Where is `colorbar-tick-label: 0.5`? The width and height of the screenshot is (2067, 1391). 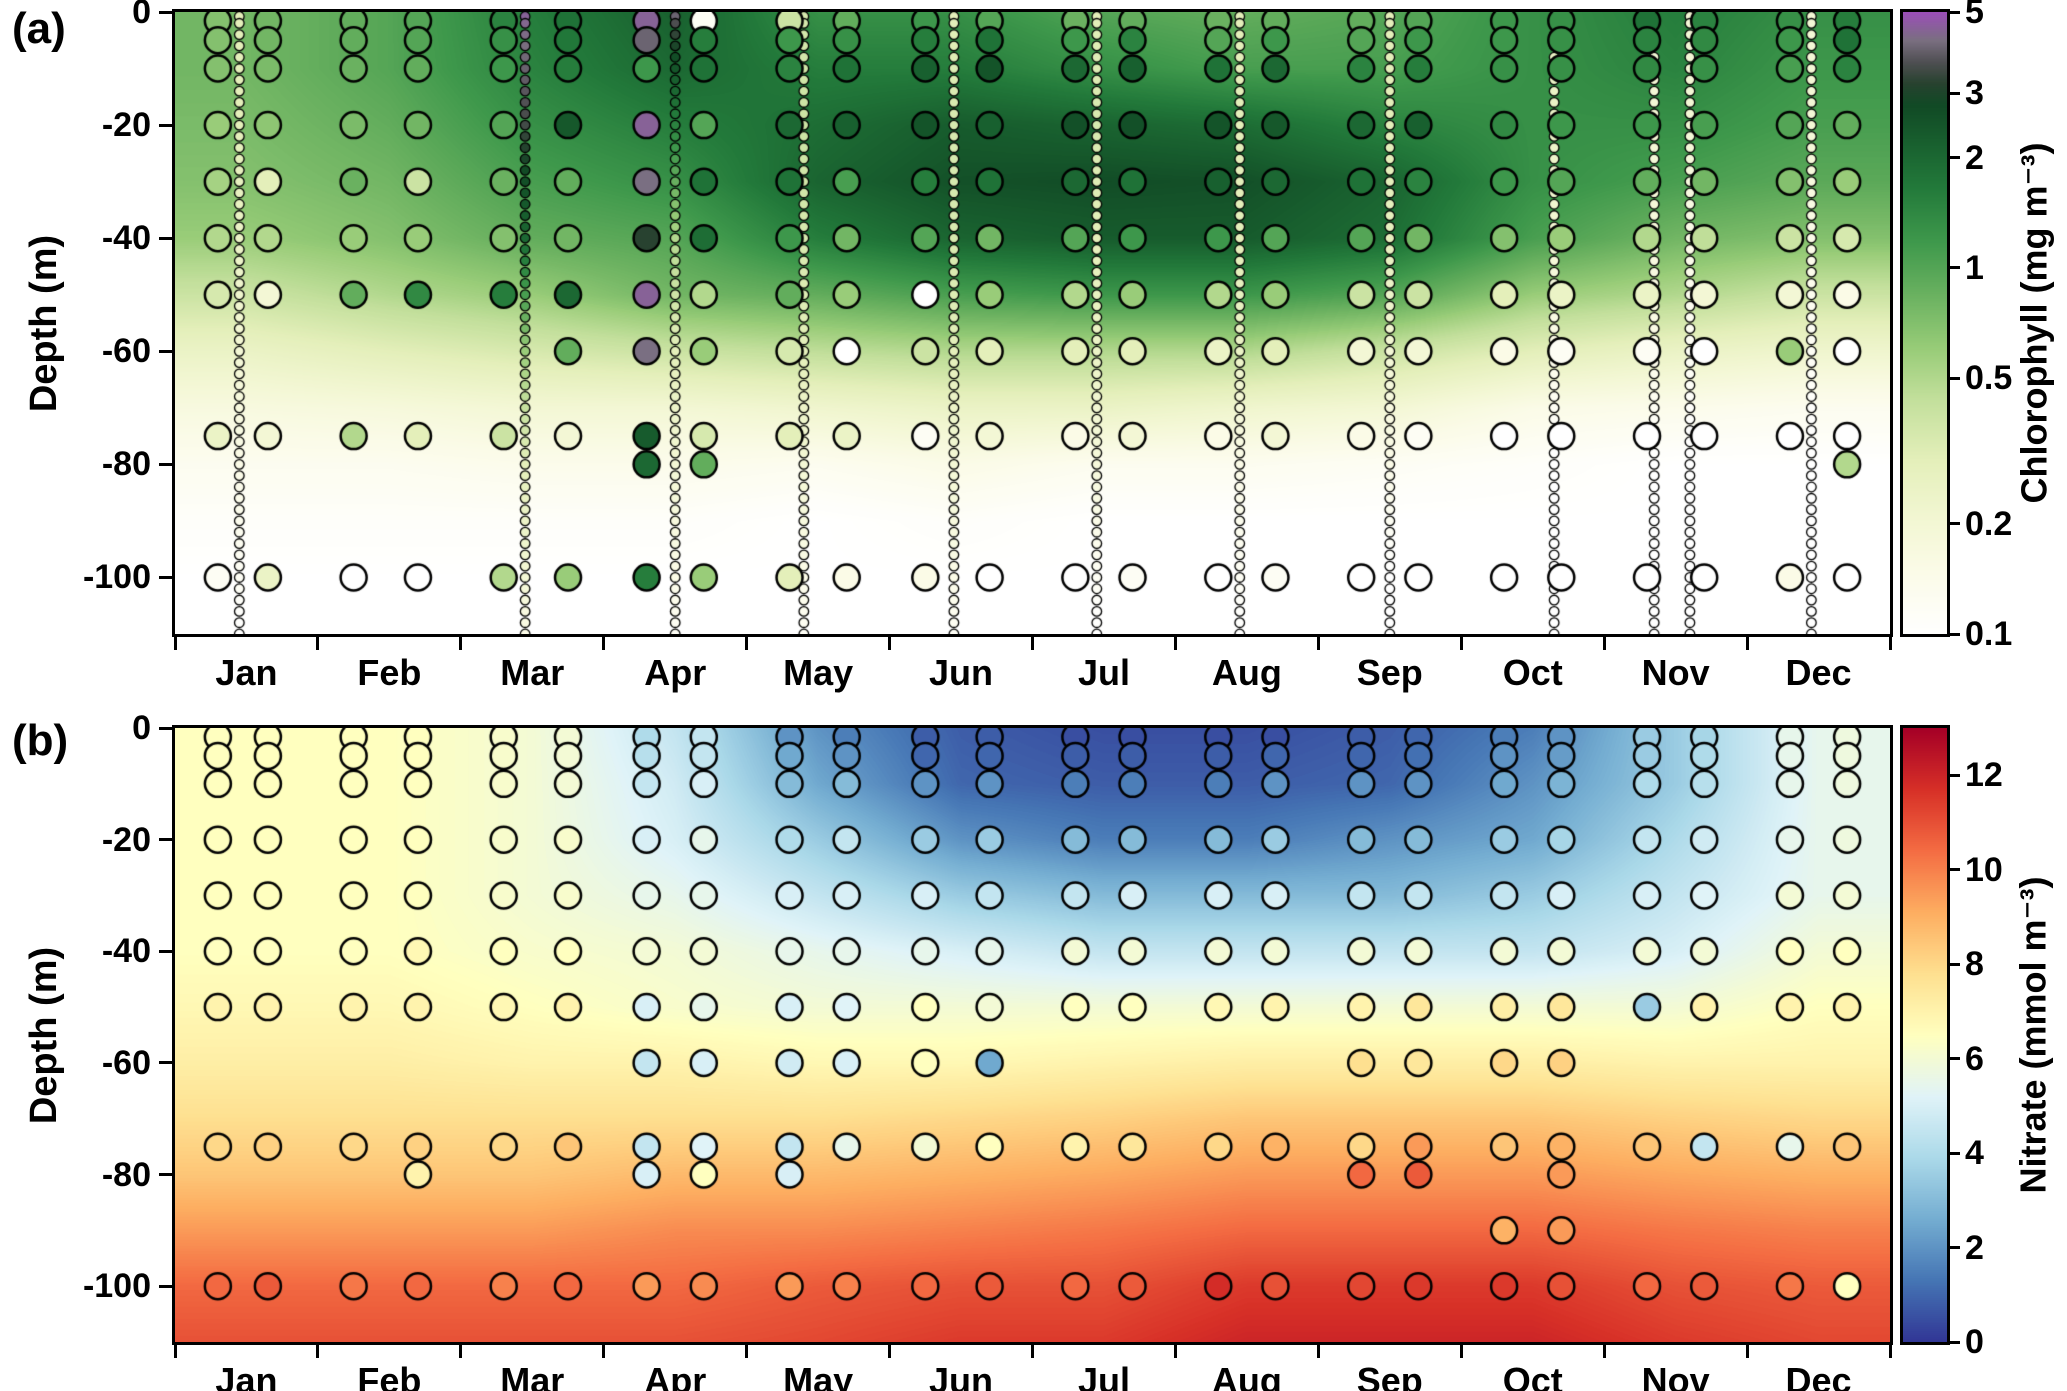 colorbar-tick-label: 0.5 is located at coordinates (1989, 378).